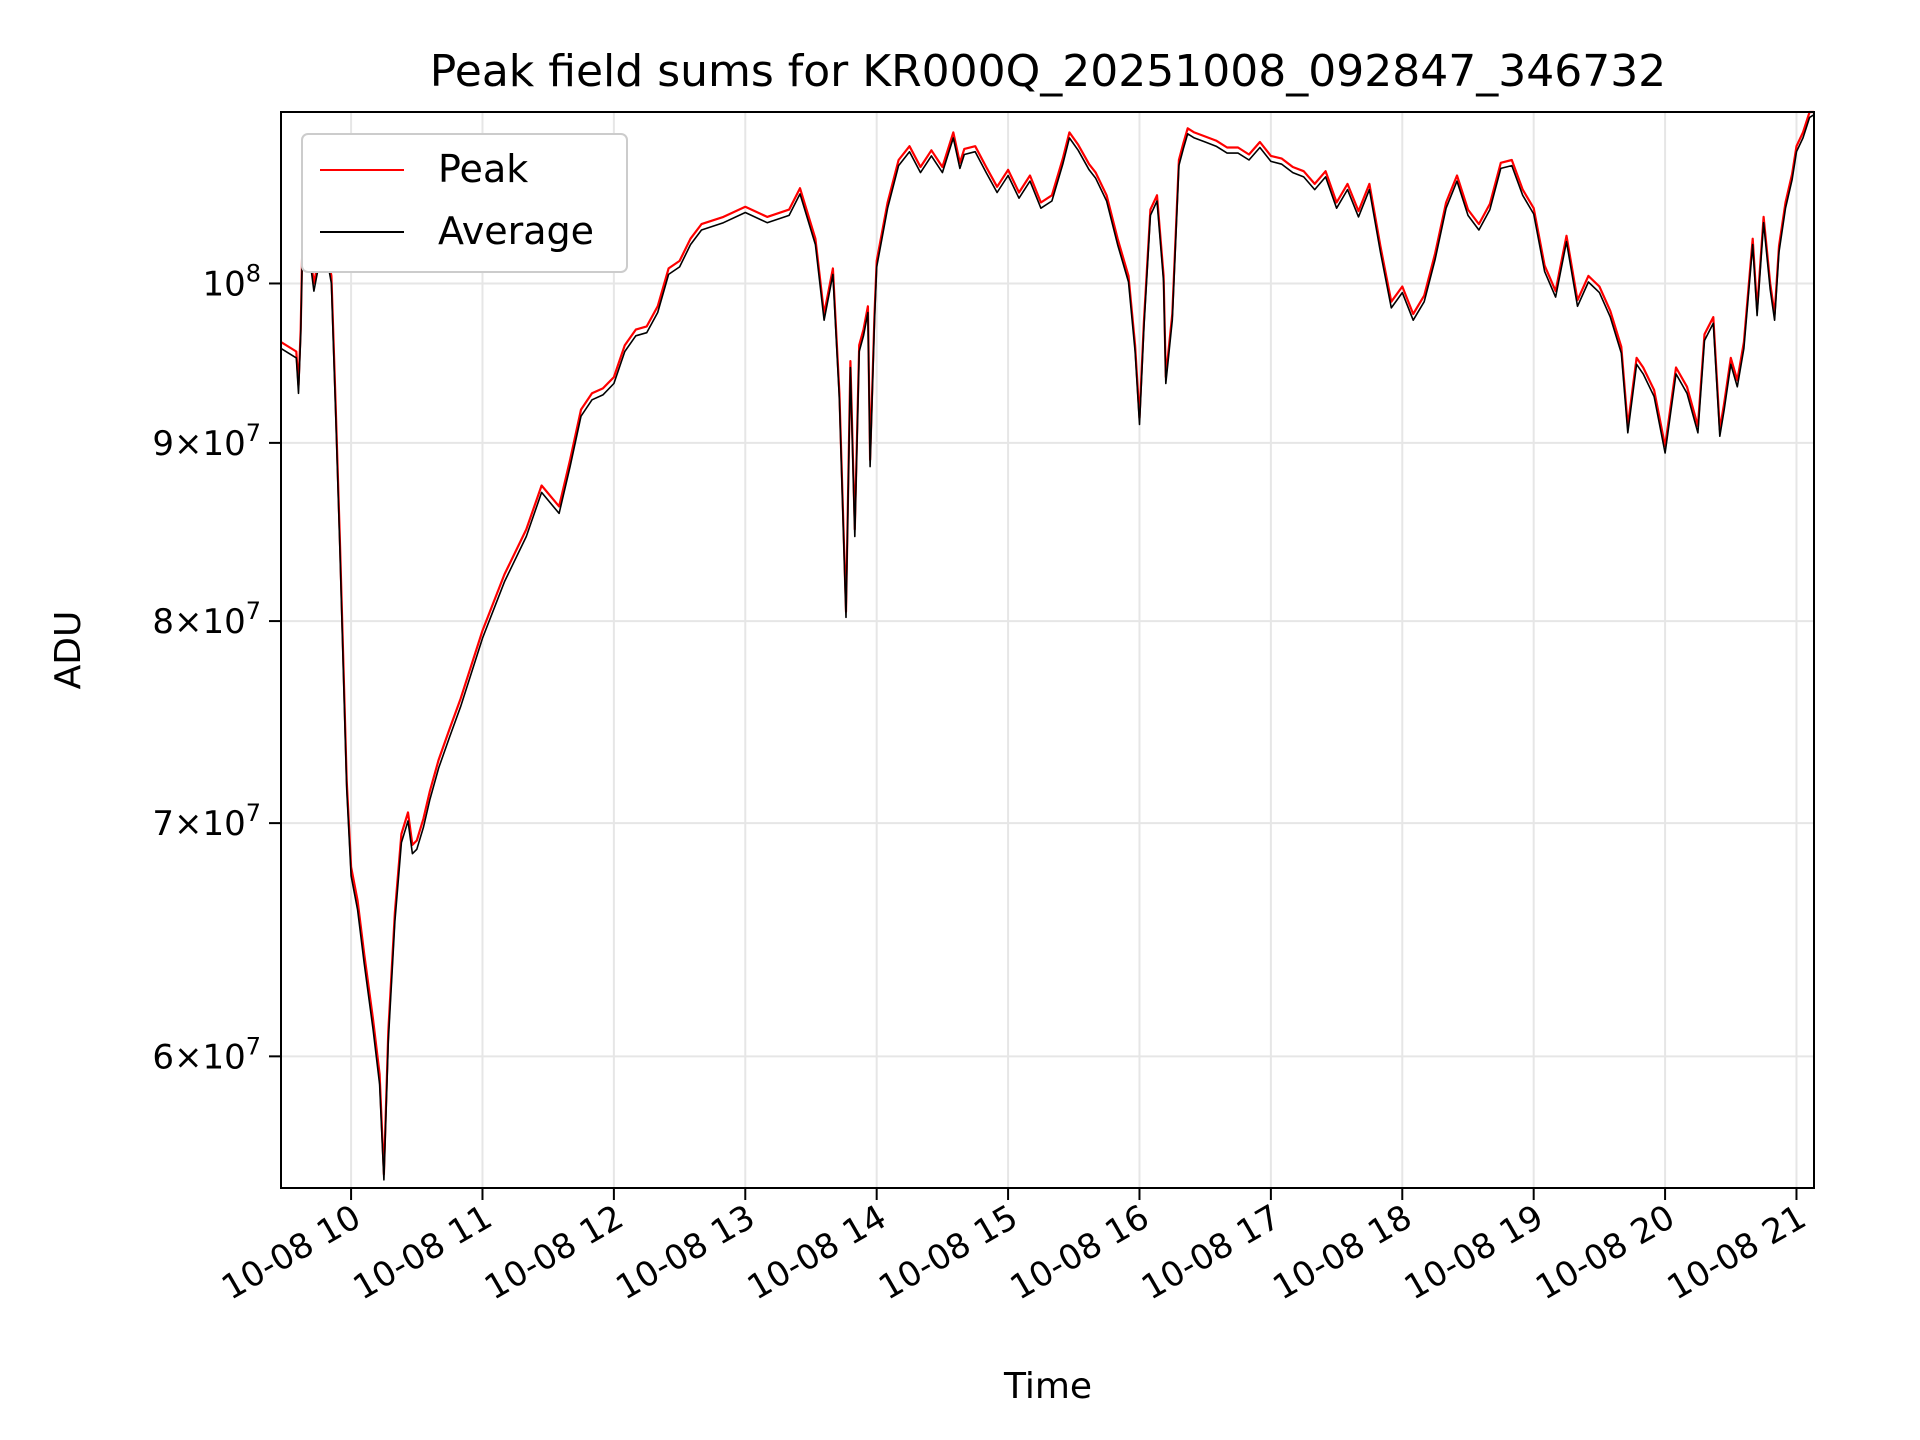 The width and height of the screenshot is (1920, 1440). What do you see at coordinates (206, 1054) in the screenshot?
I see `y-tick-label: 6×107` at bounding box center [206, 1054].